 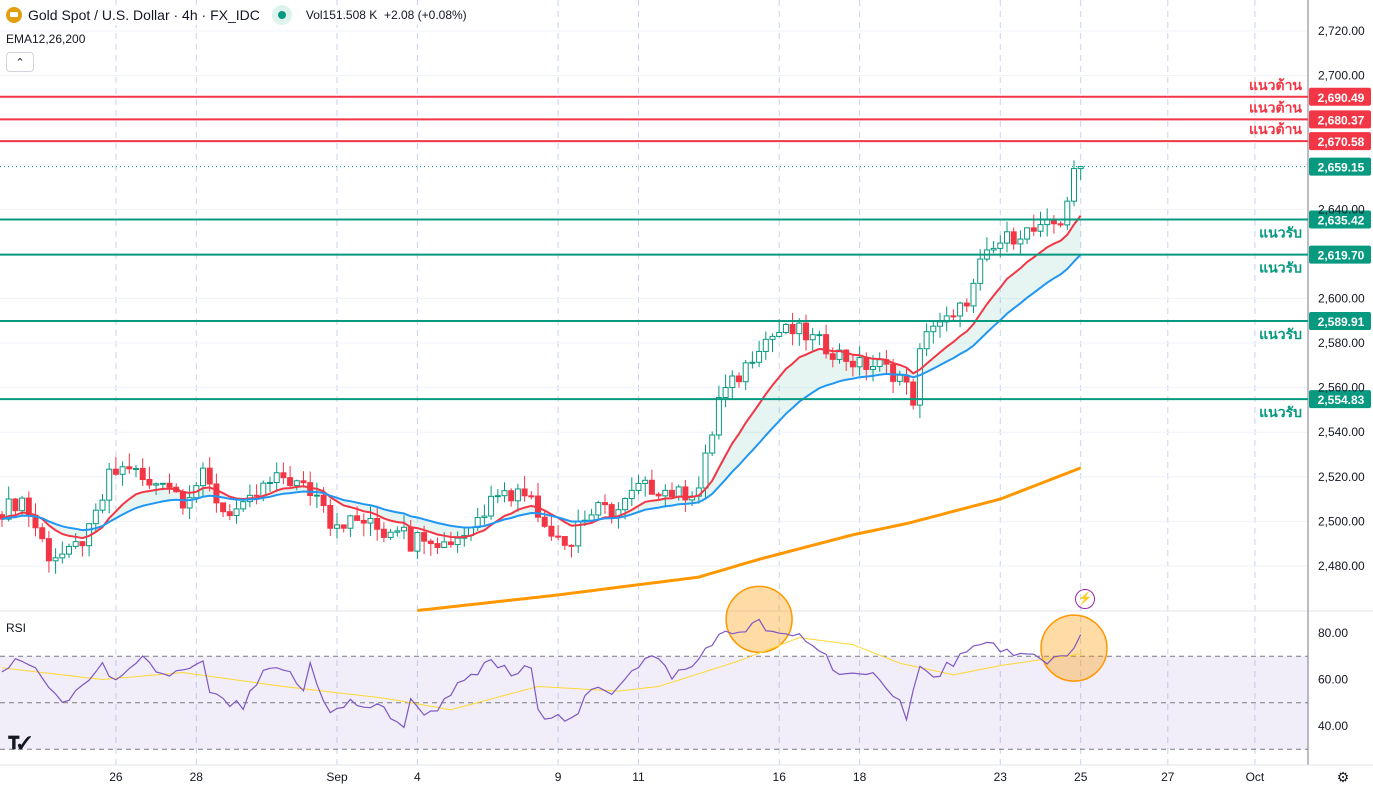 I want to click on price-change: +2.08 (+0.08%), so click(x=425, y=15).